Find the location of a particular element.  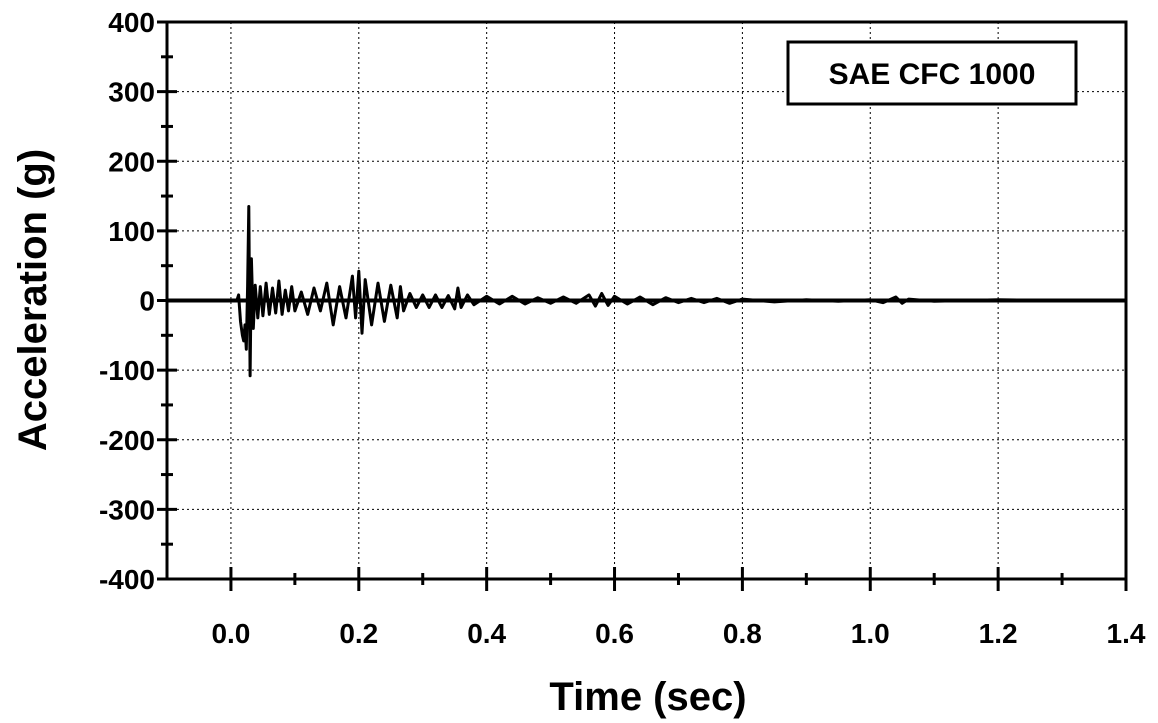

x-tick-label: 1.0 is located at coordinates (870, 633).